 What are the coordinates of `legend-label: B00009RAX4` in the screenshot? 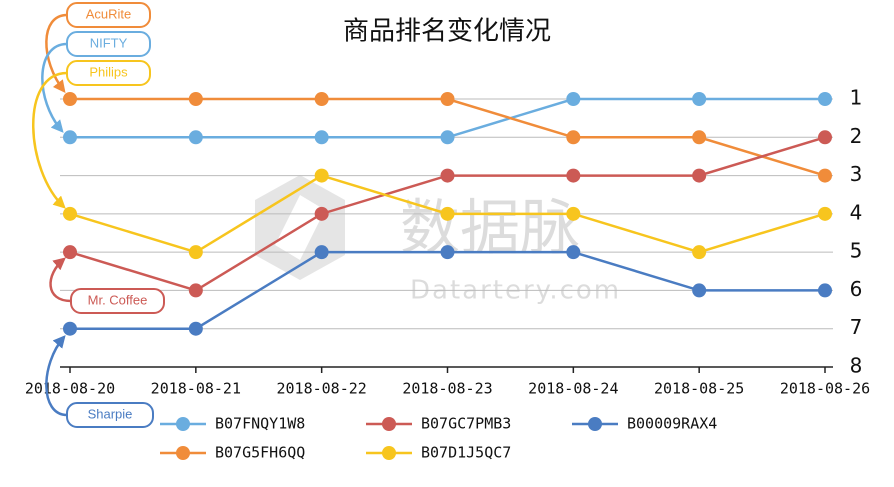 It's located at (672, 424).